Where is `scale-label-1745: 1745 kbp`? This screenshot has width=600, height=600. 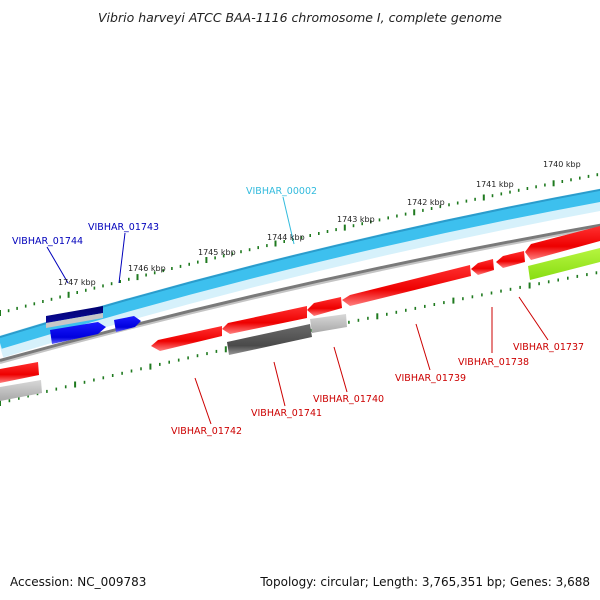
scale-label-1745: 1745 kbp is located at coordinates (217, 252).